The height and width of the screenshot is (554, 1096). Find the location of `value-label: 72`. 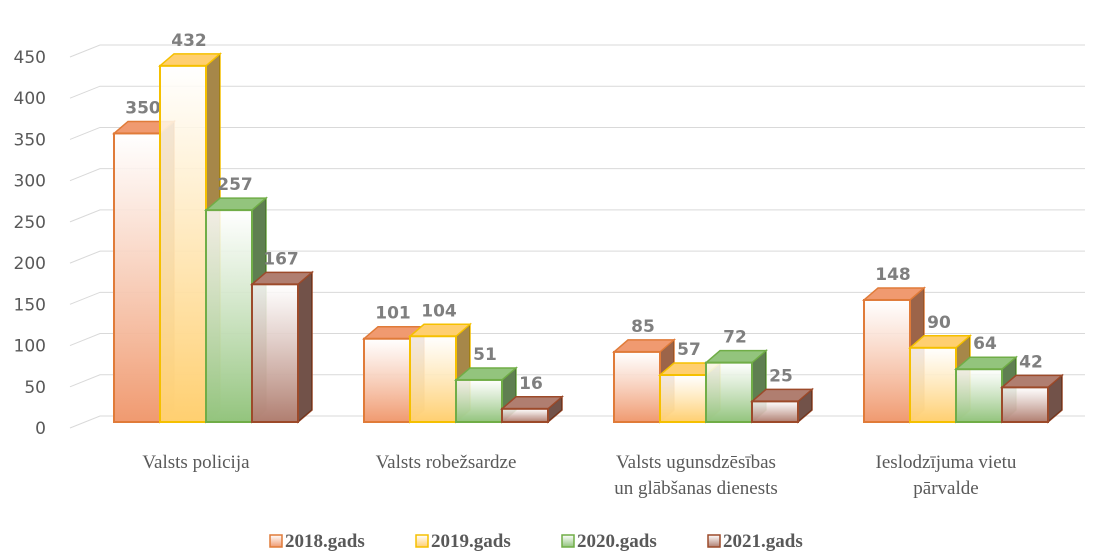

value-label: 72 is located at coordinates (735, 338).